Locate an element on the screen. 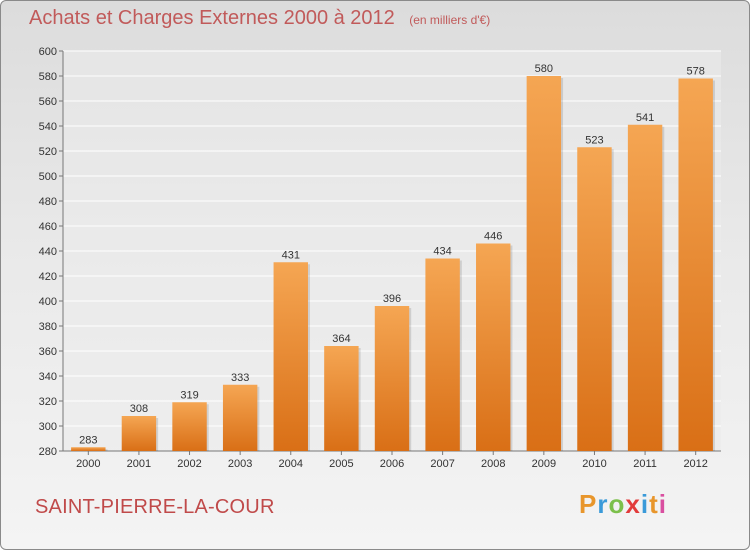 Image resolution: width=750 pixels, height=550 pixels. x-tick-label: 2006 is located at coordinates (392, 464).